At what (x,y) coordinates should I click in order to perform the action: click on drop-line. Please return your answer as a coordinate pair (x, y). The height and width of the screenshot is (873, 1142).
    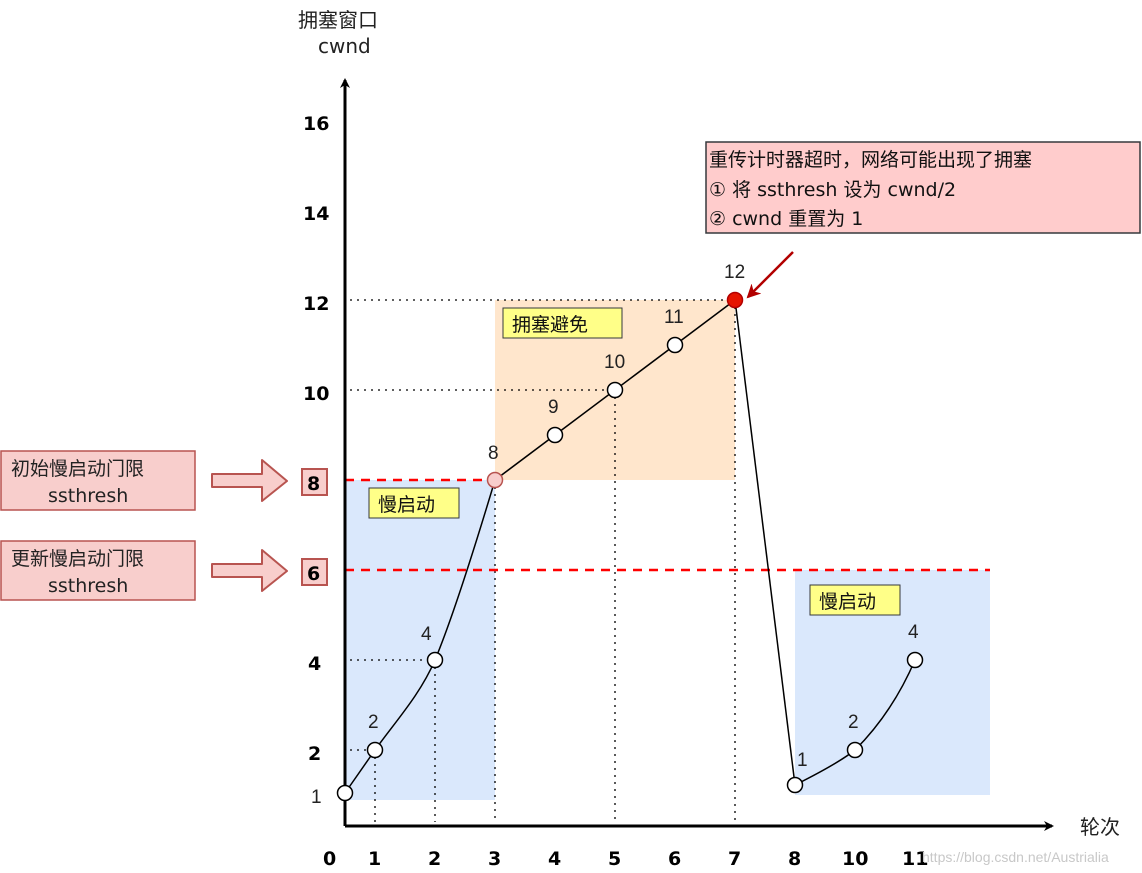
    Looking at the image, I should click on (765, 542).